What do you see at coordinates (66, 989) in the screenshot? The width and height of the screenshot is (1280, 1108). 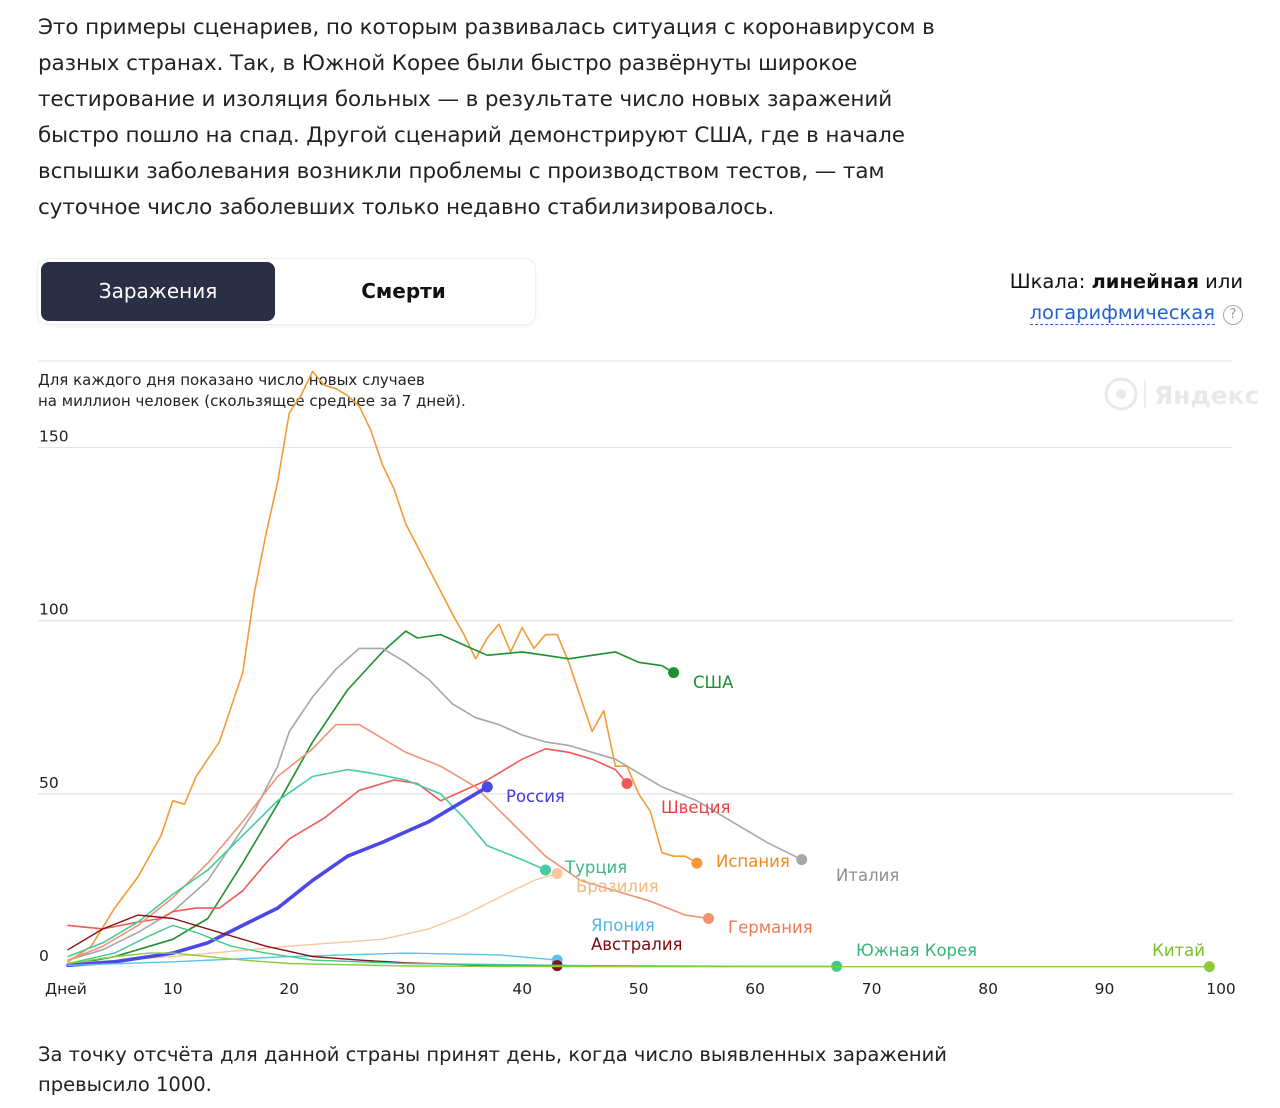 I see `x-axis-label: Дней` at bounding box center [66, 989].